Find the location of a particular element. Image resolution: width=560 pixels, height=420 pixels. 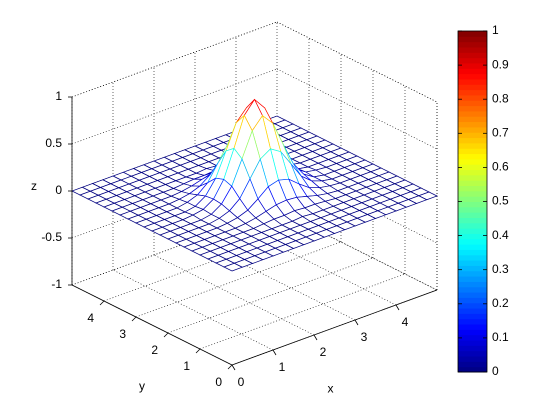

x-tick-label: 0 is located at coordinates (241, 382).